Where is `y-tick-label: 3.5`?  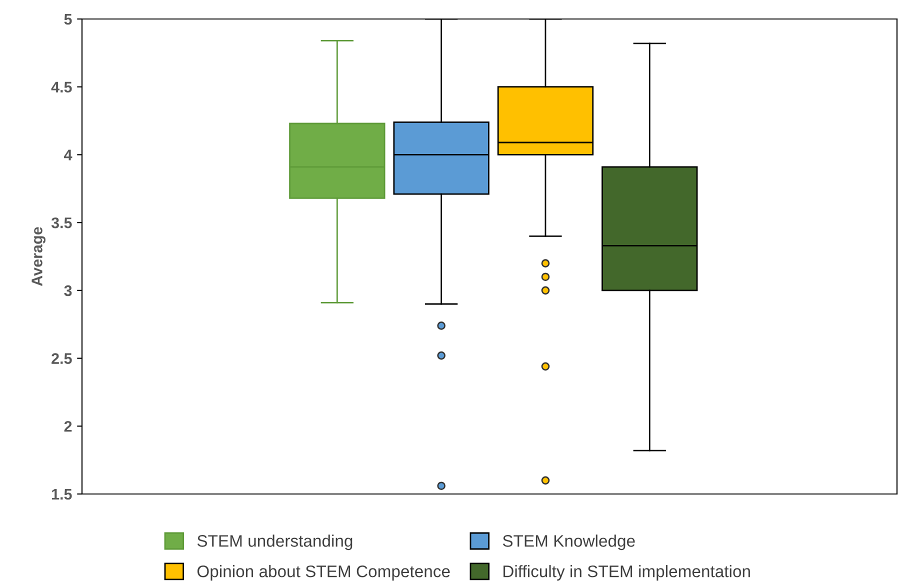 y-tick-label: 3.5 is located at coordinates (61, 222).